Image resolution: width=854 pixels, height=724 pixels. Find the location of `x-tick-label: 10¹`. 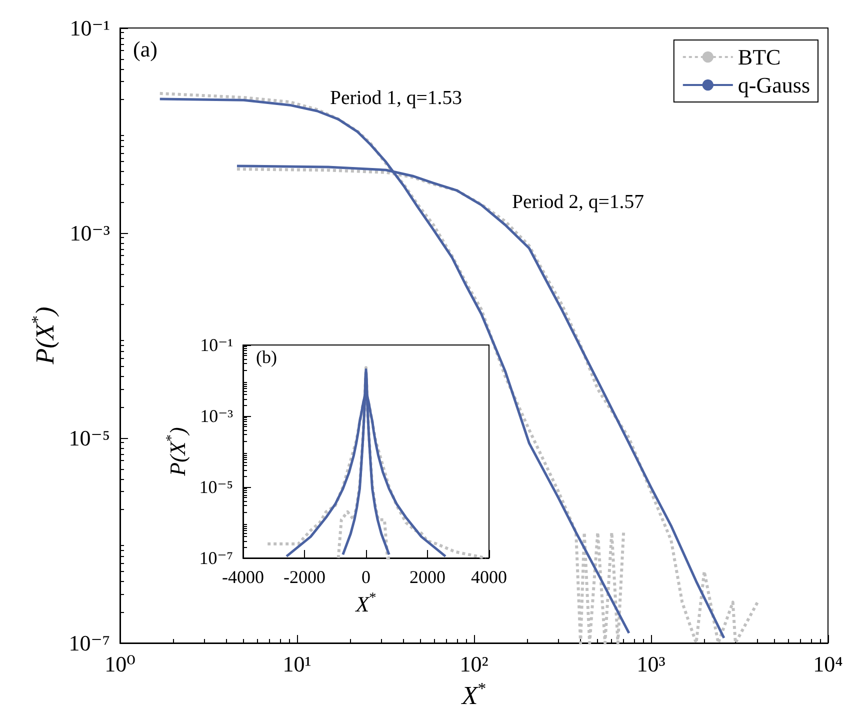

x-tick-label: 10¹ is located at coordinates (297, 664).